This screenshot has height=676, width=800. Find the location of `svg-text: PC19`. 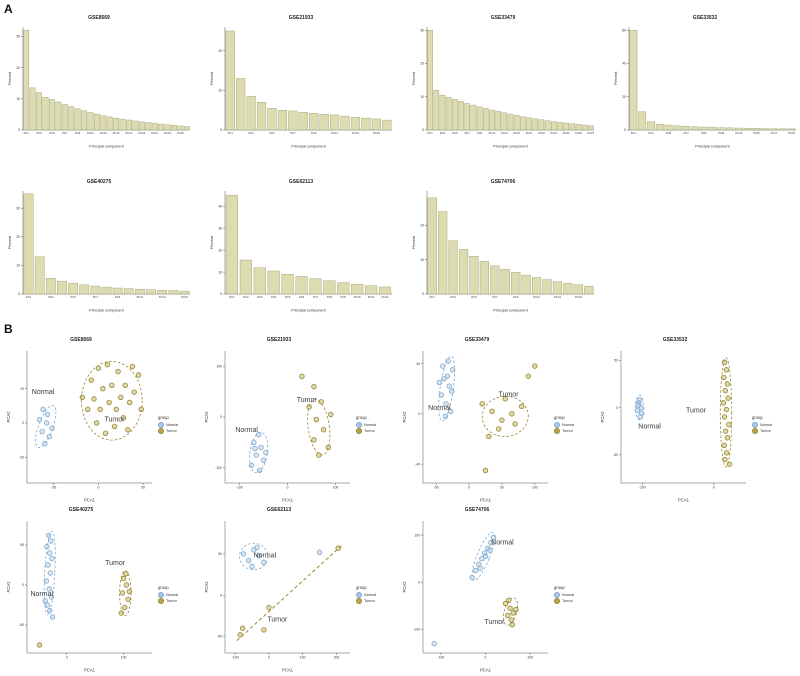

svg-text: PC19 is located at coordinates (141, 133).